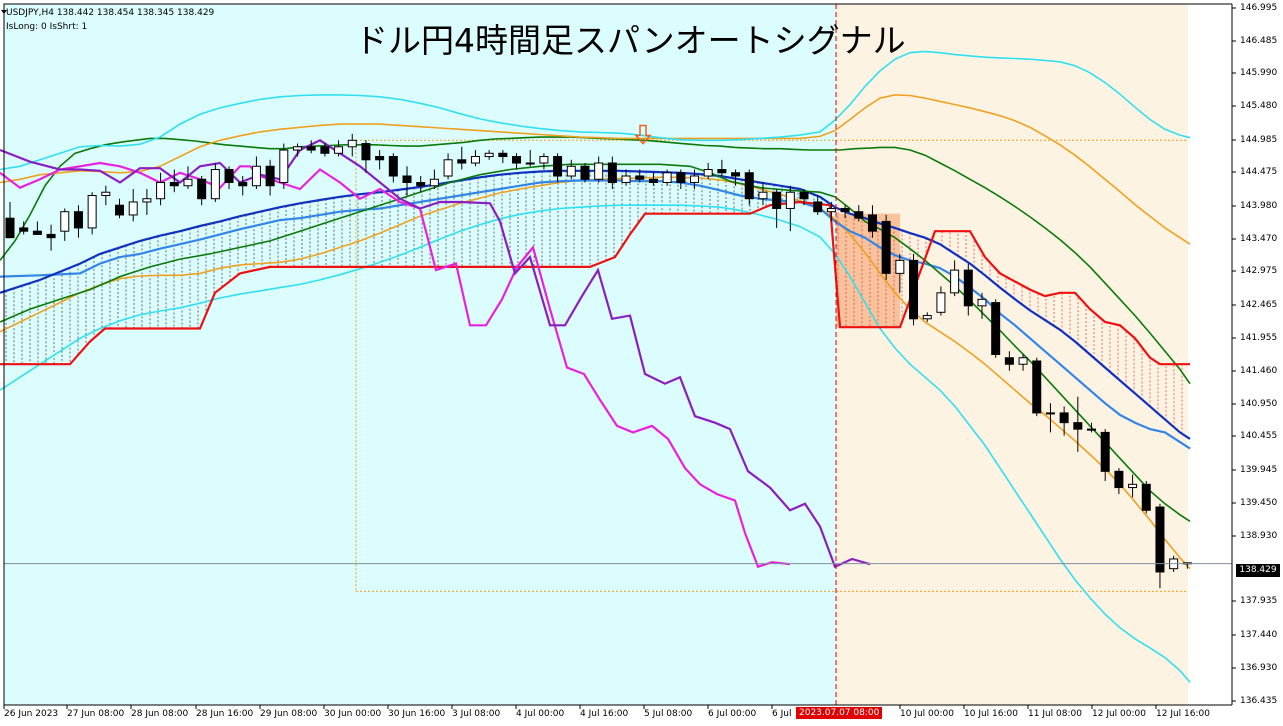 The image size is (1283, 726). Describe the element at coordinates (289, 714) in the screenshot. I see `time-tick-label: 29 Jun 08:00` at that location.